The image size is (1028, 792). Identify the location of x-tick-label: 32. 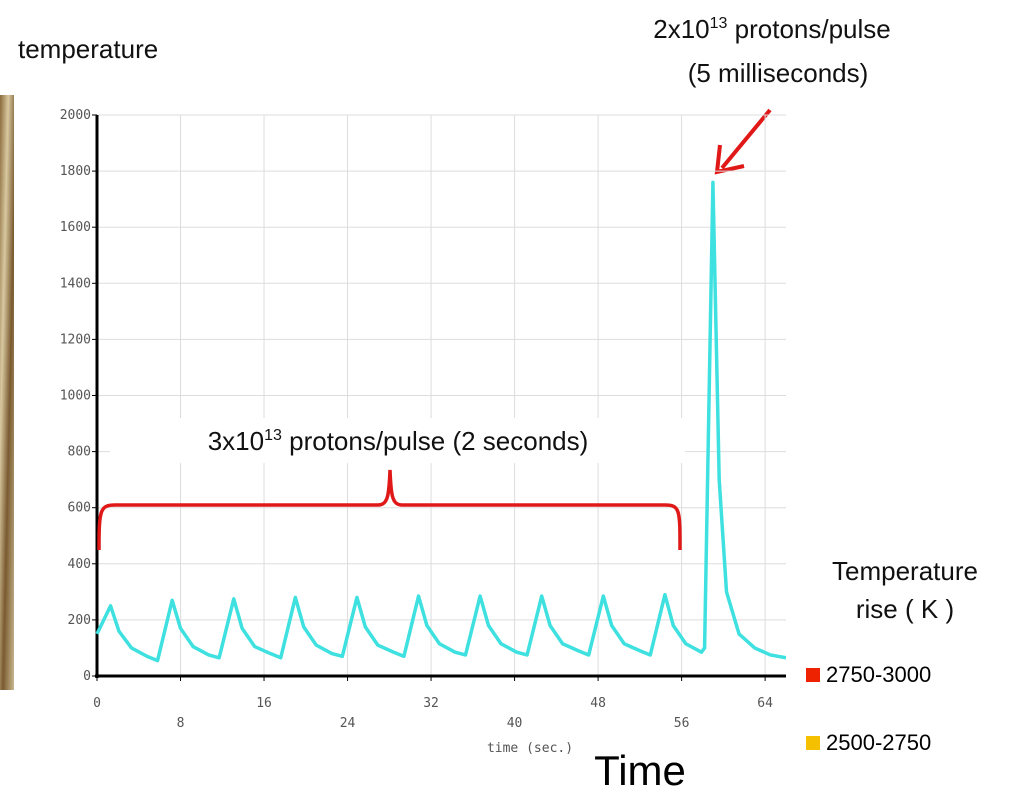
(431, 703).